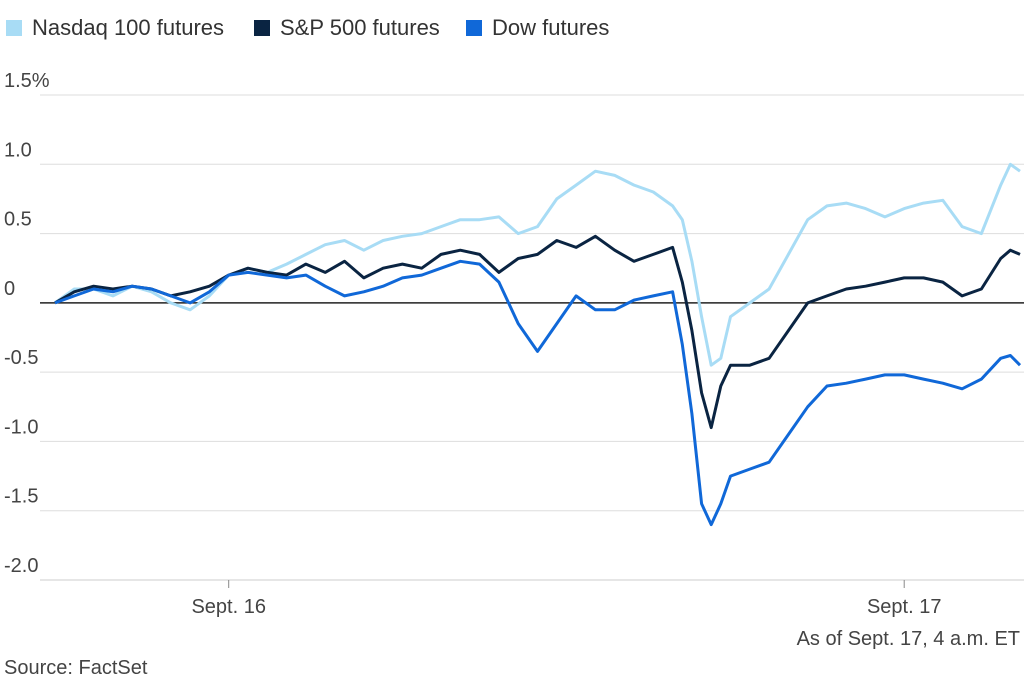  I want to click on y-tick-label: 0, so click(9, 289).